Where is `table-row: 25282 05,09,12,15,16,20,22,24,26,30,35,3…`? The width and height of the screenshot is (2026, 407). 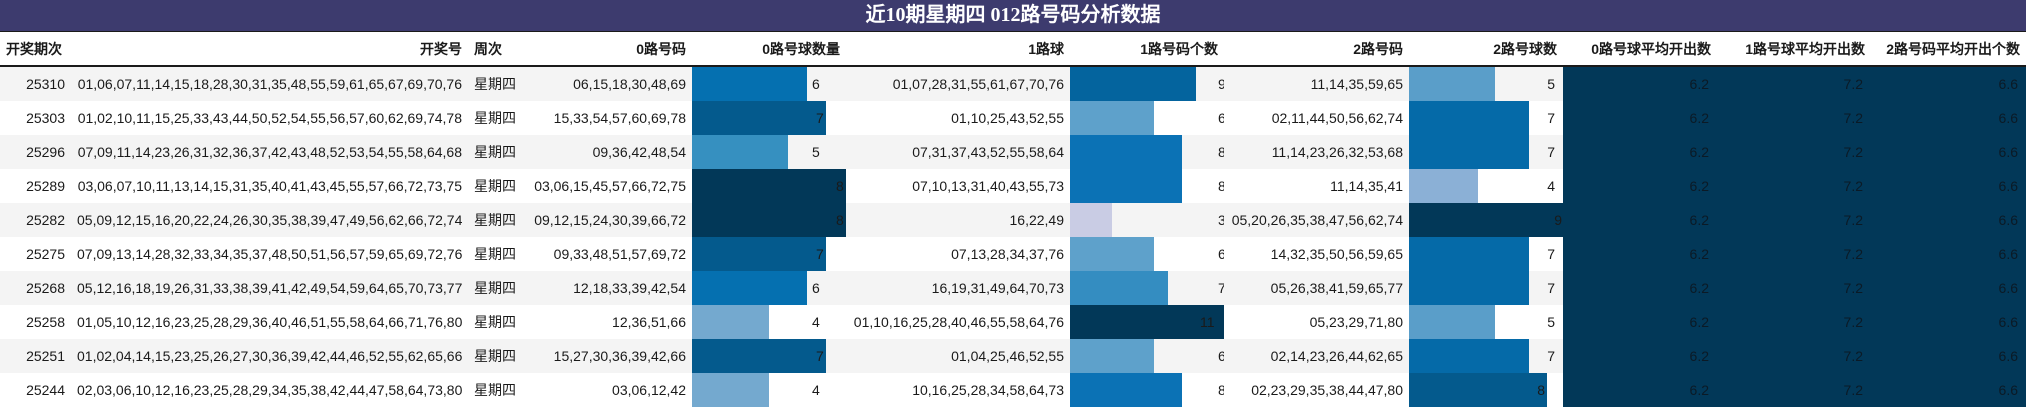 table-row: 25282 05,09,12,15,16,20,22,24,26,30,35,3… is located at coordinates (1013, 220).